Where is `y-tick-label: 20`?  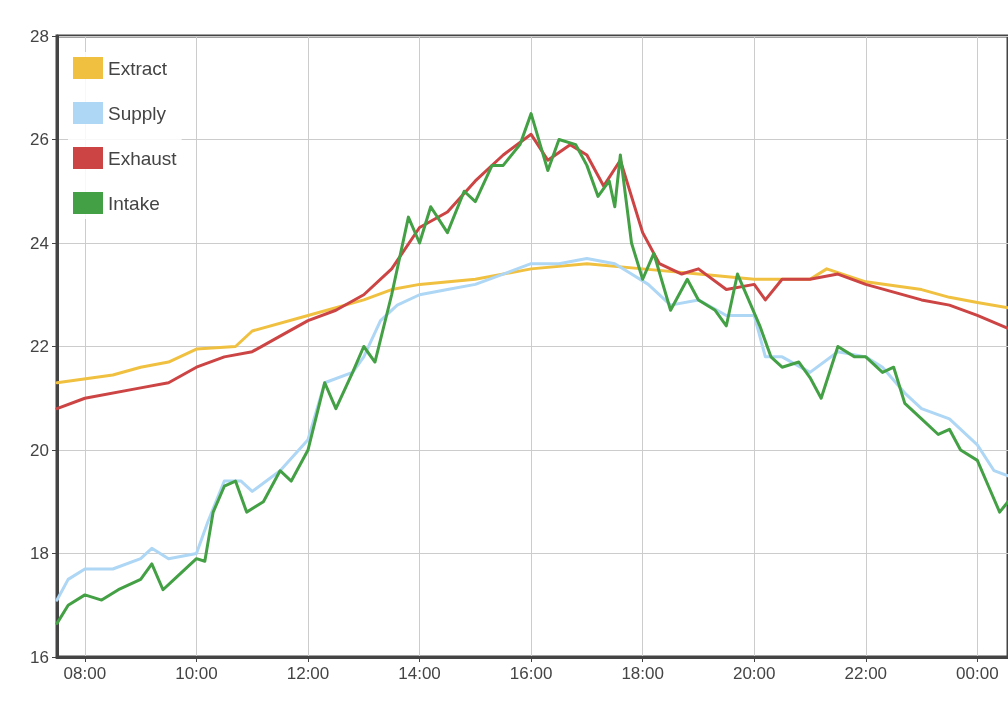 y-tick-label: 20 is located at coordinates (39, 450).